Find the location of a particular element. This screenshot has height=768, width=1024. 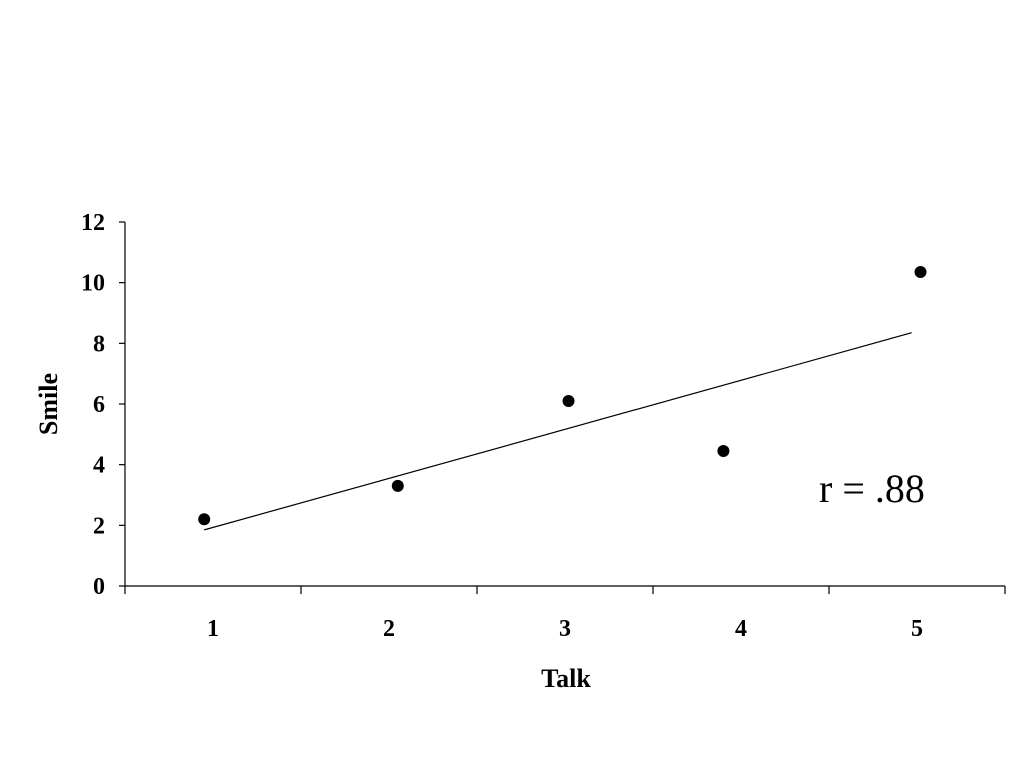

y-axis-title: Smile is located at coordinates (48, 404).